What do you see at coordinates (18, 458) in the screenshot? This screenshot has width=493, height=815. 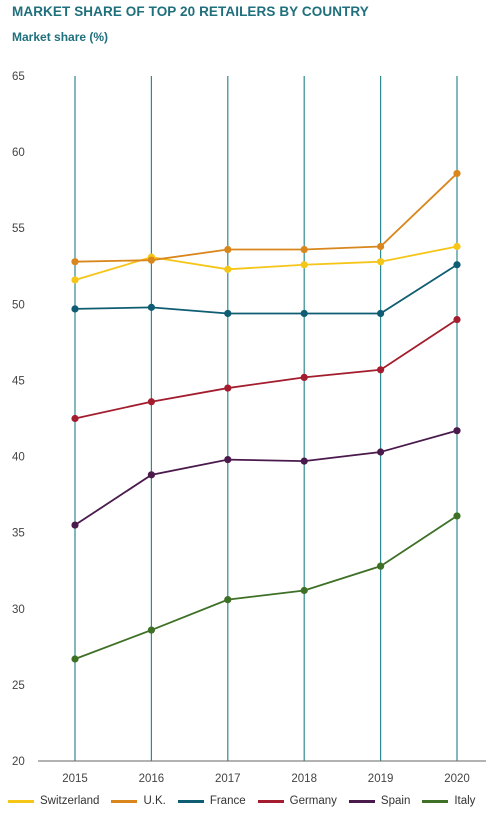 I see `y-tick-label: 40` at bounding box center [18, 458].